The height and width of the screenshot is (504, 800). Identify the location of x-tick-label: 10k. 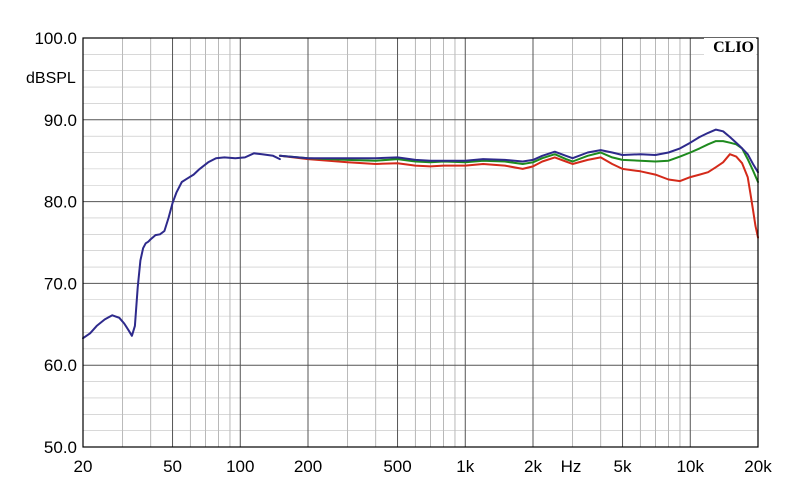
(691, 466).